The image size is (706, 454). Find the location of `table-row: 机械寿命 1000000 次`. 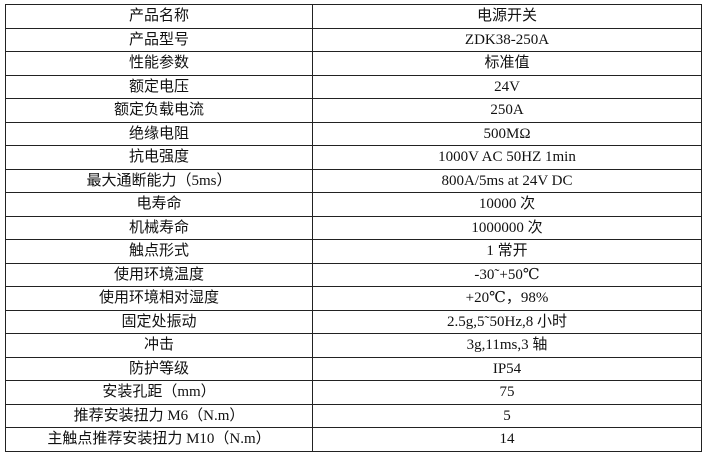

table-row: 机械寿命 1000000 次 is located at coordinates (353, 227).